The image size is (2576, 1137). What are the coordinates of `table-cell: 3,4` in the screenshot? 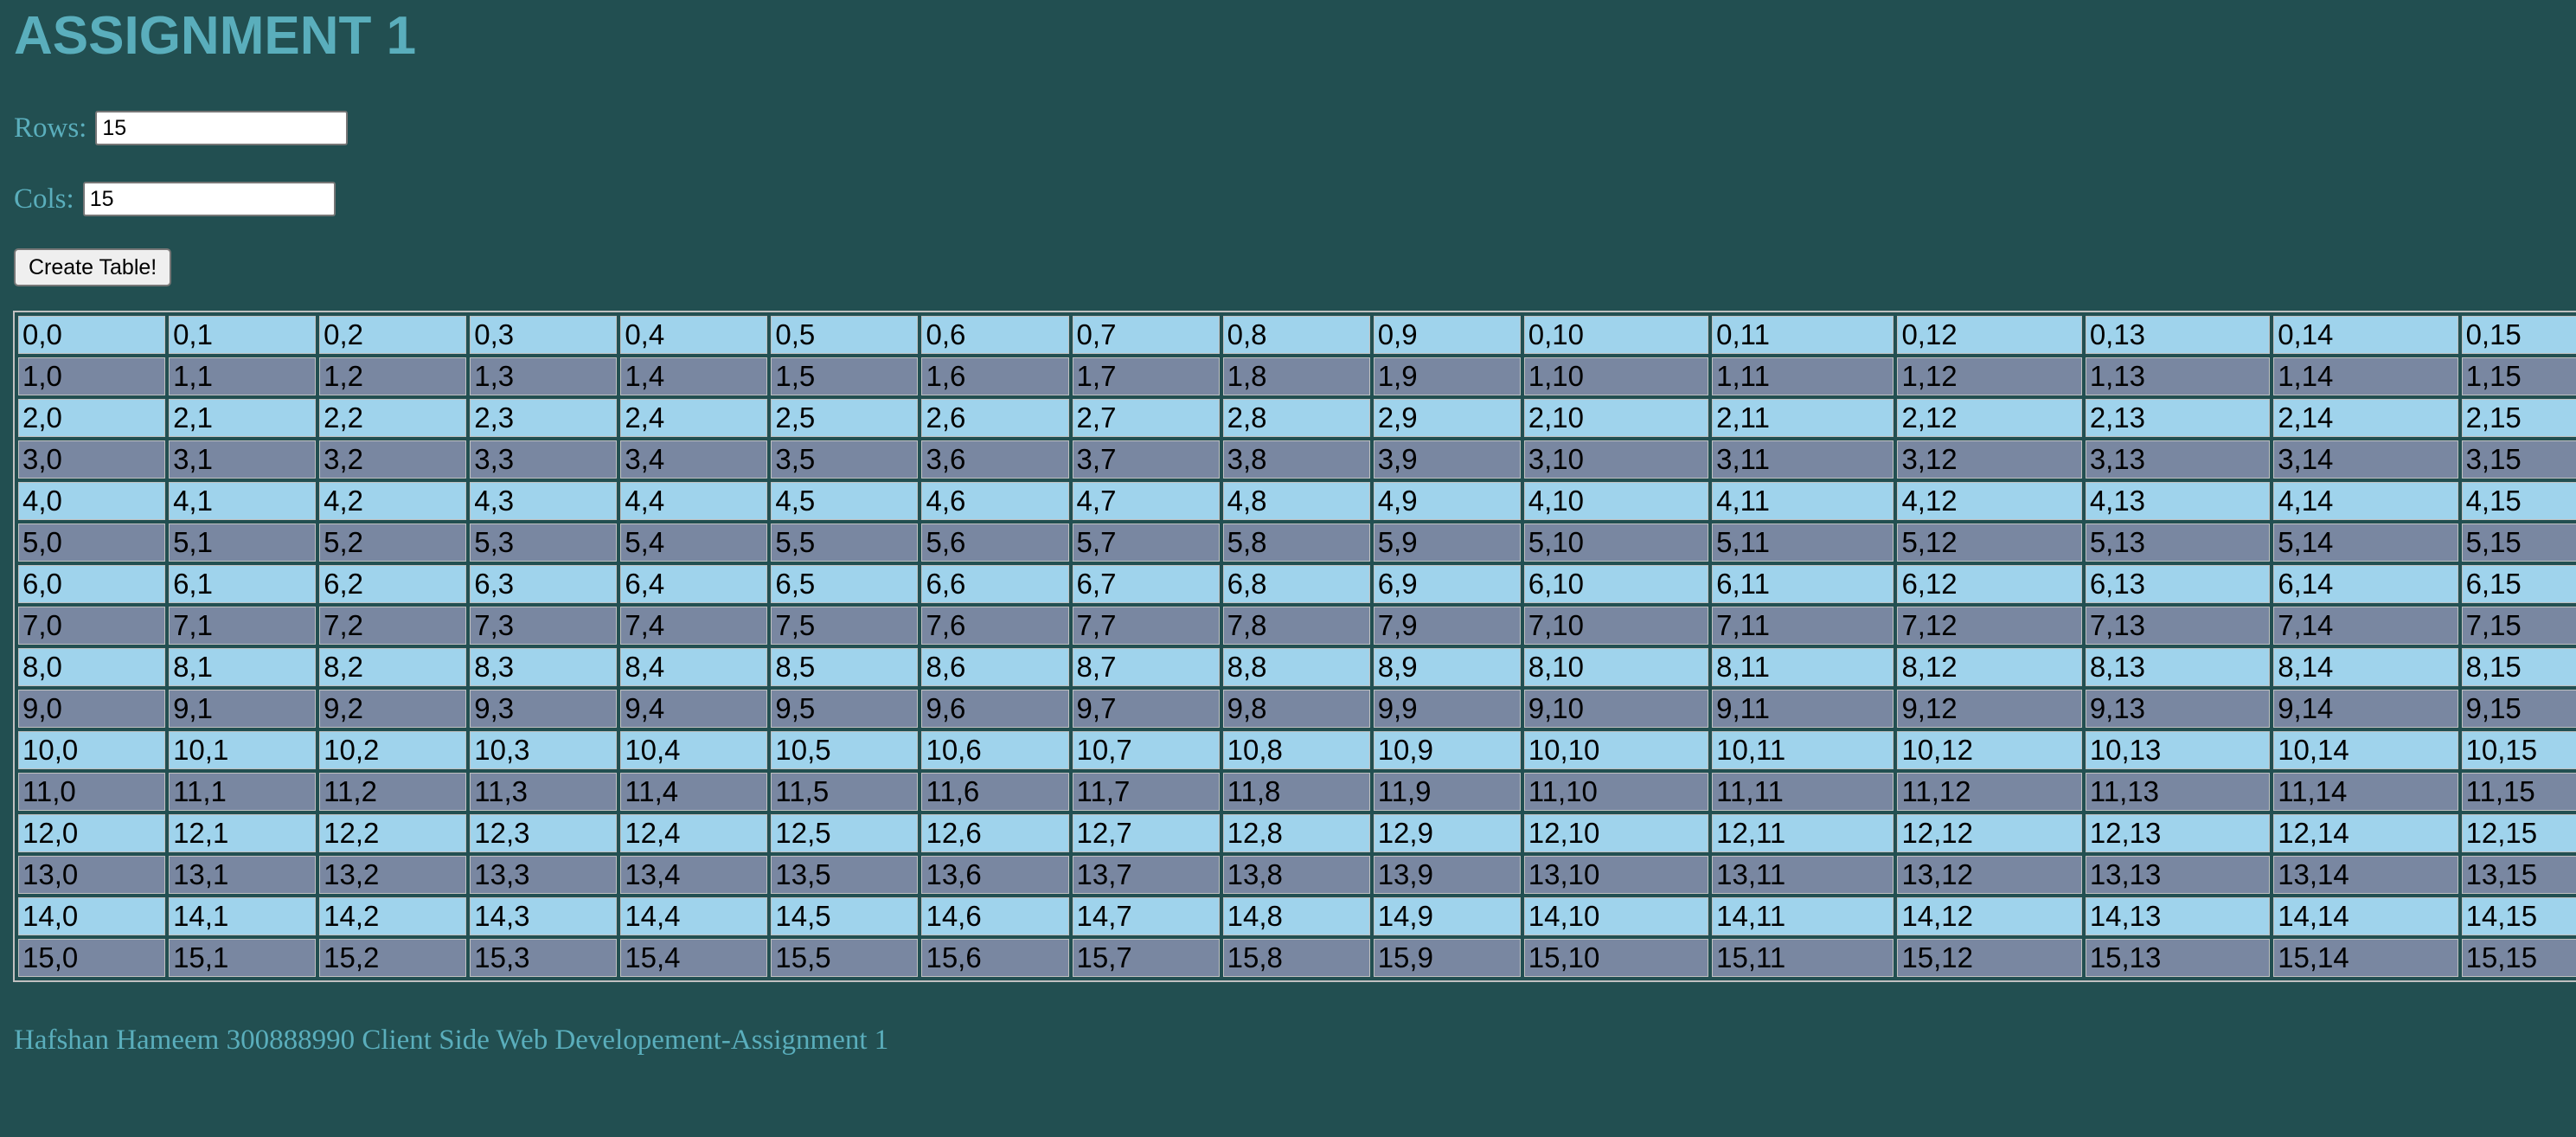 It's located at (694, 460).